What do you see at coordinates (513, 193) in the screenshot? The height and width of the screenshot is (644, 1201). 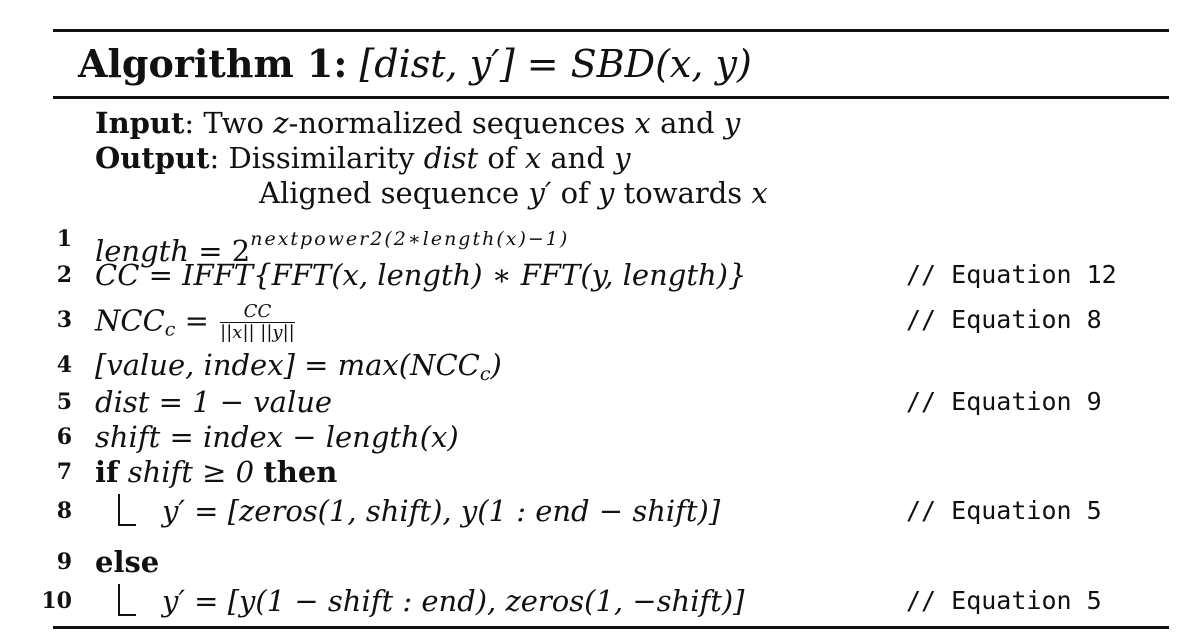 I see `output-line-2: Aligned sequence y′ of y towards x` at bounding box center [513, 193].